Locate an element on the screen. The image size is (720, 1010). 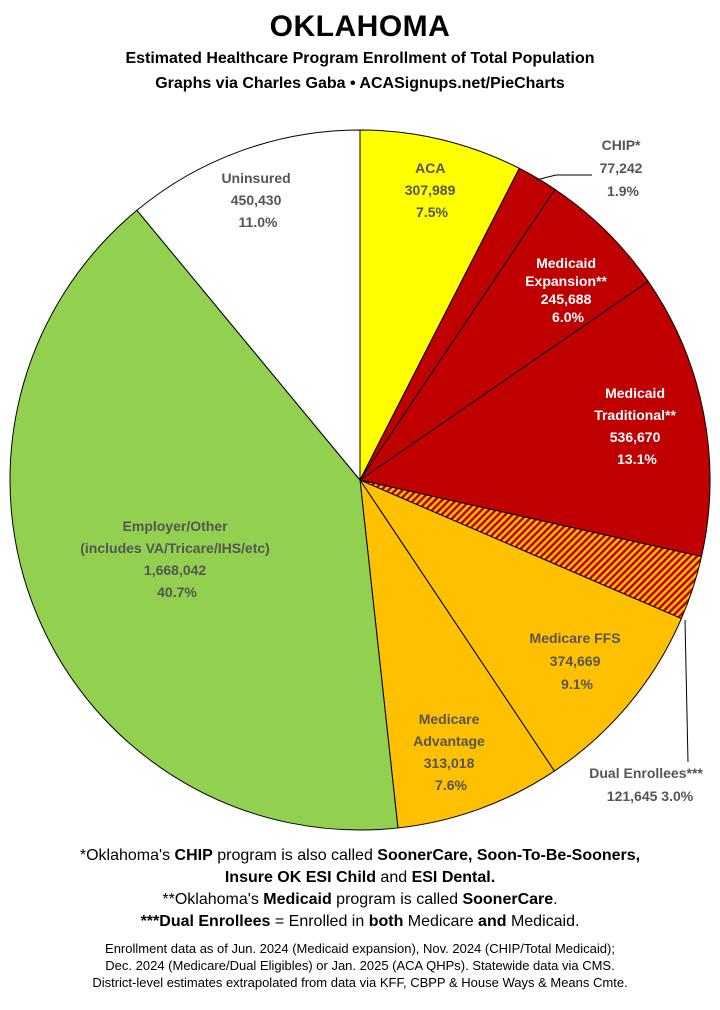
chip-label: CHIP* 77,242 1.9% is located at coordinates (623, 168).